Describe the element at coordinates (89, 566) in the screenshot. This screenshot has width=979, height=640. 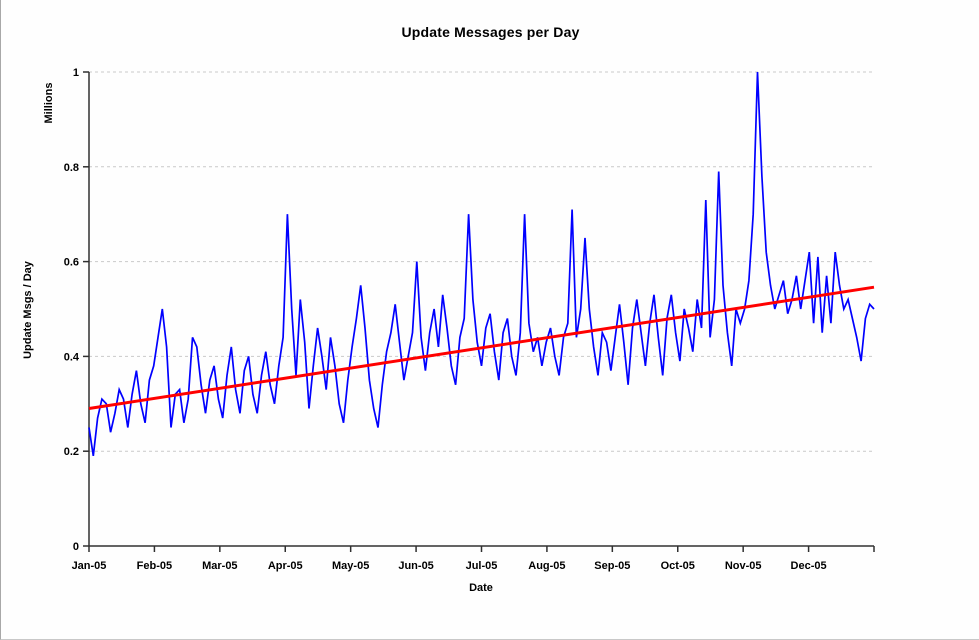
I see `x-tick-label: Jan-05` at that location.